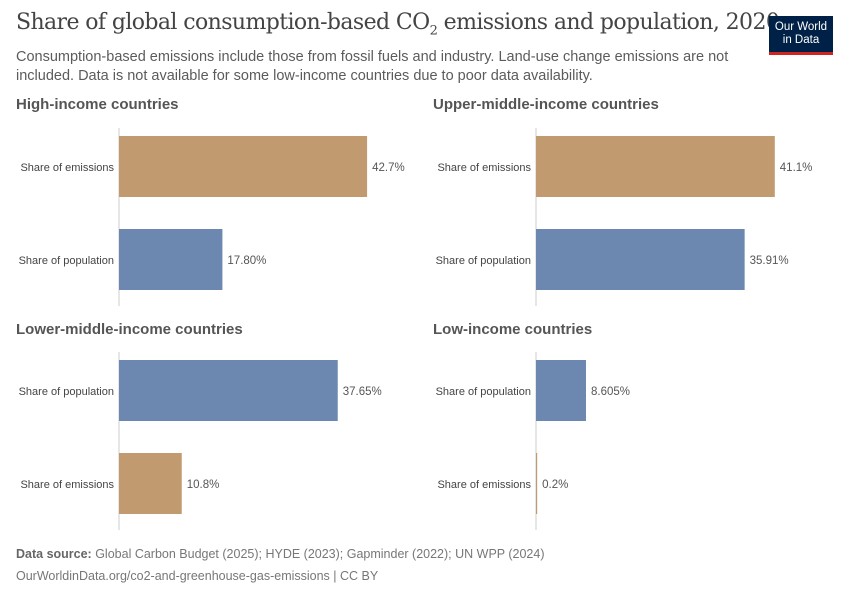  Describe the element at coordinates (203, 485) in the screenshot. I see `data-label: 10.8%` at that location.